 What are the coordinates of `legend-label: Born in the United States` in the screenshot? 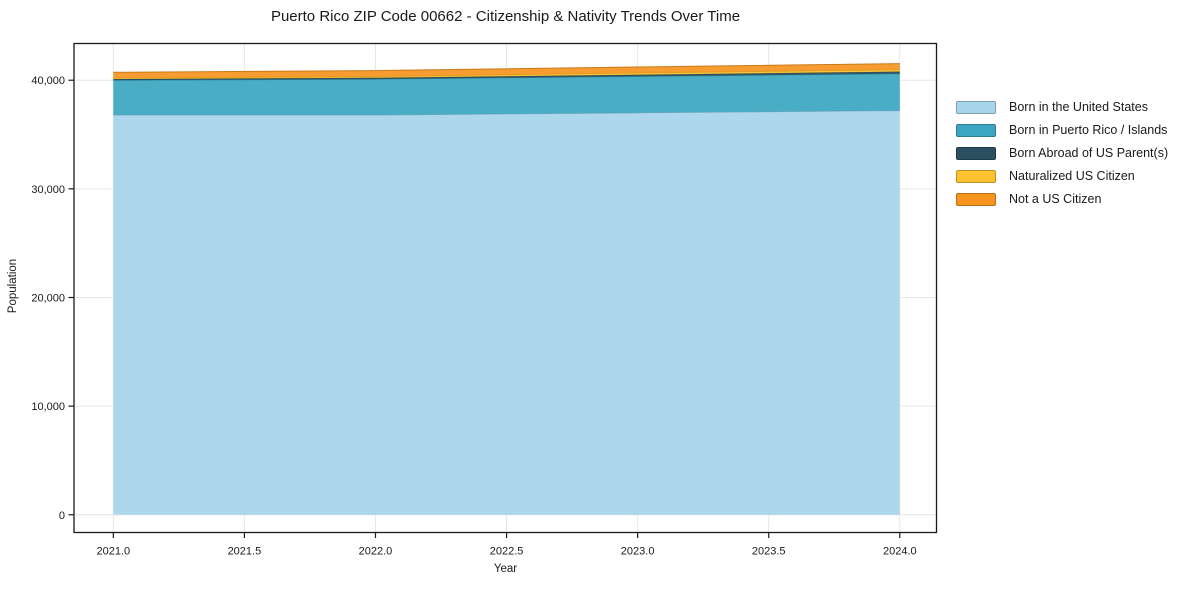 It's located at (1078, 107).